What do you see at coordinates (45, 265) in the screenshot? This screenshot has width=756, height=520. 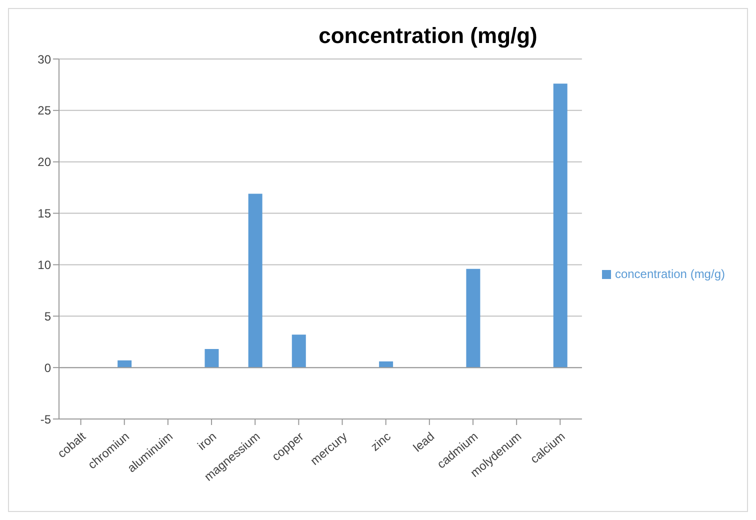 I see `y-tick-label: 10` at bounding box center [45, 265].